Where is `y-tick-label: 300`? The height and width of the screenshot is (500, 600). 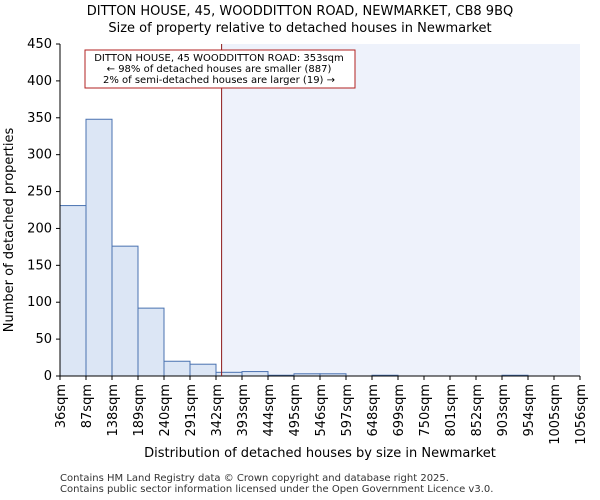
y-tick-label: 300 is located at coordinates (39, 155).